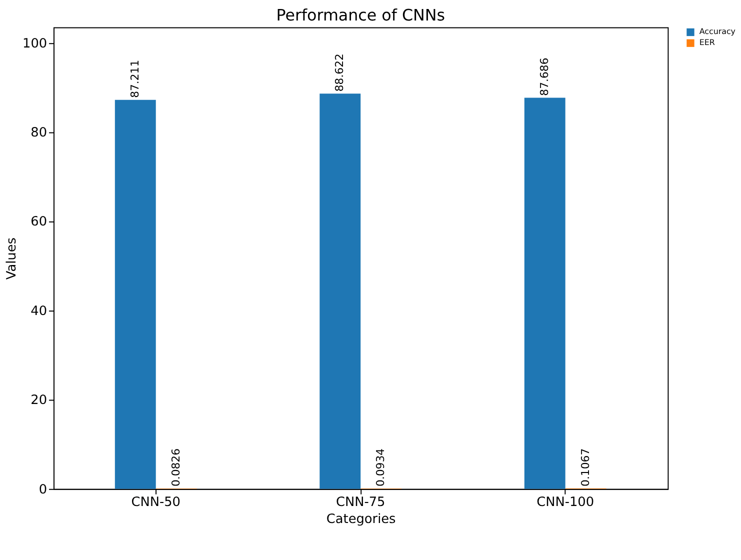 The height and width of the screenshot is (560, 741). Describe the element at coordinates (39, 311) in the screenshot. I see `y-tick-label: 40` at that location.